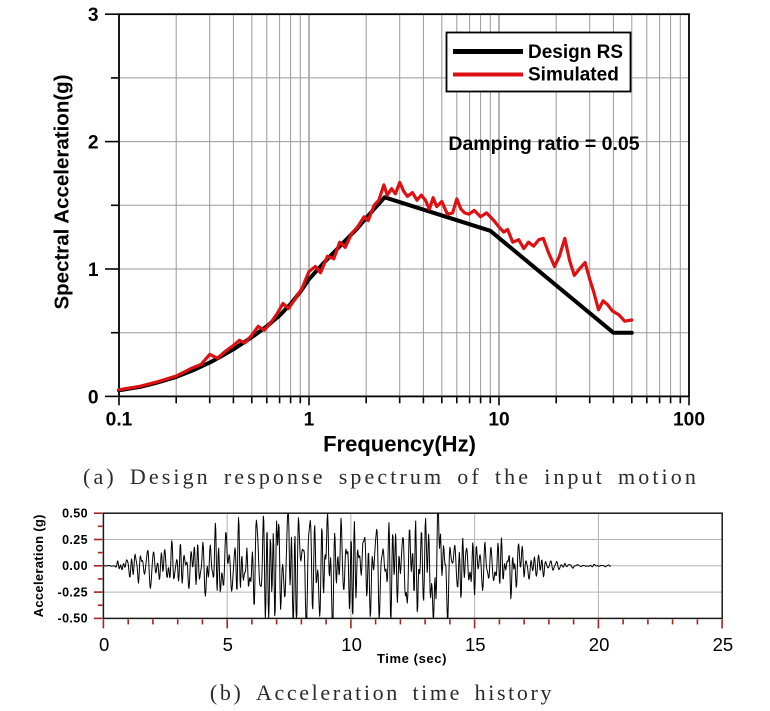 The image size is (770, 711). I want to click on svg-text: 0.50, so click(75, 514).